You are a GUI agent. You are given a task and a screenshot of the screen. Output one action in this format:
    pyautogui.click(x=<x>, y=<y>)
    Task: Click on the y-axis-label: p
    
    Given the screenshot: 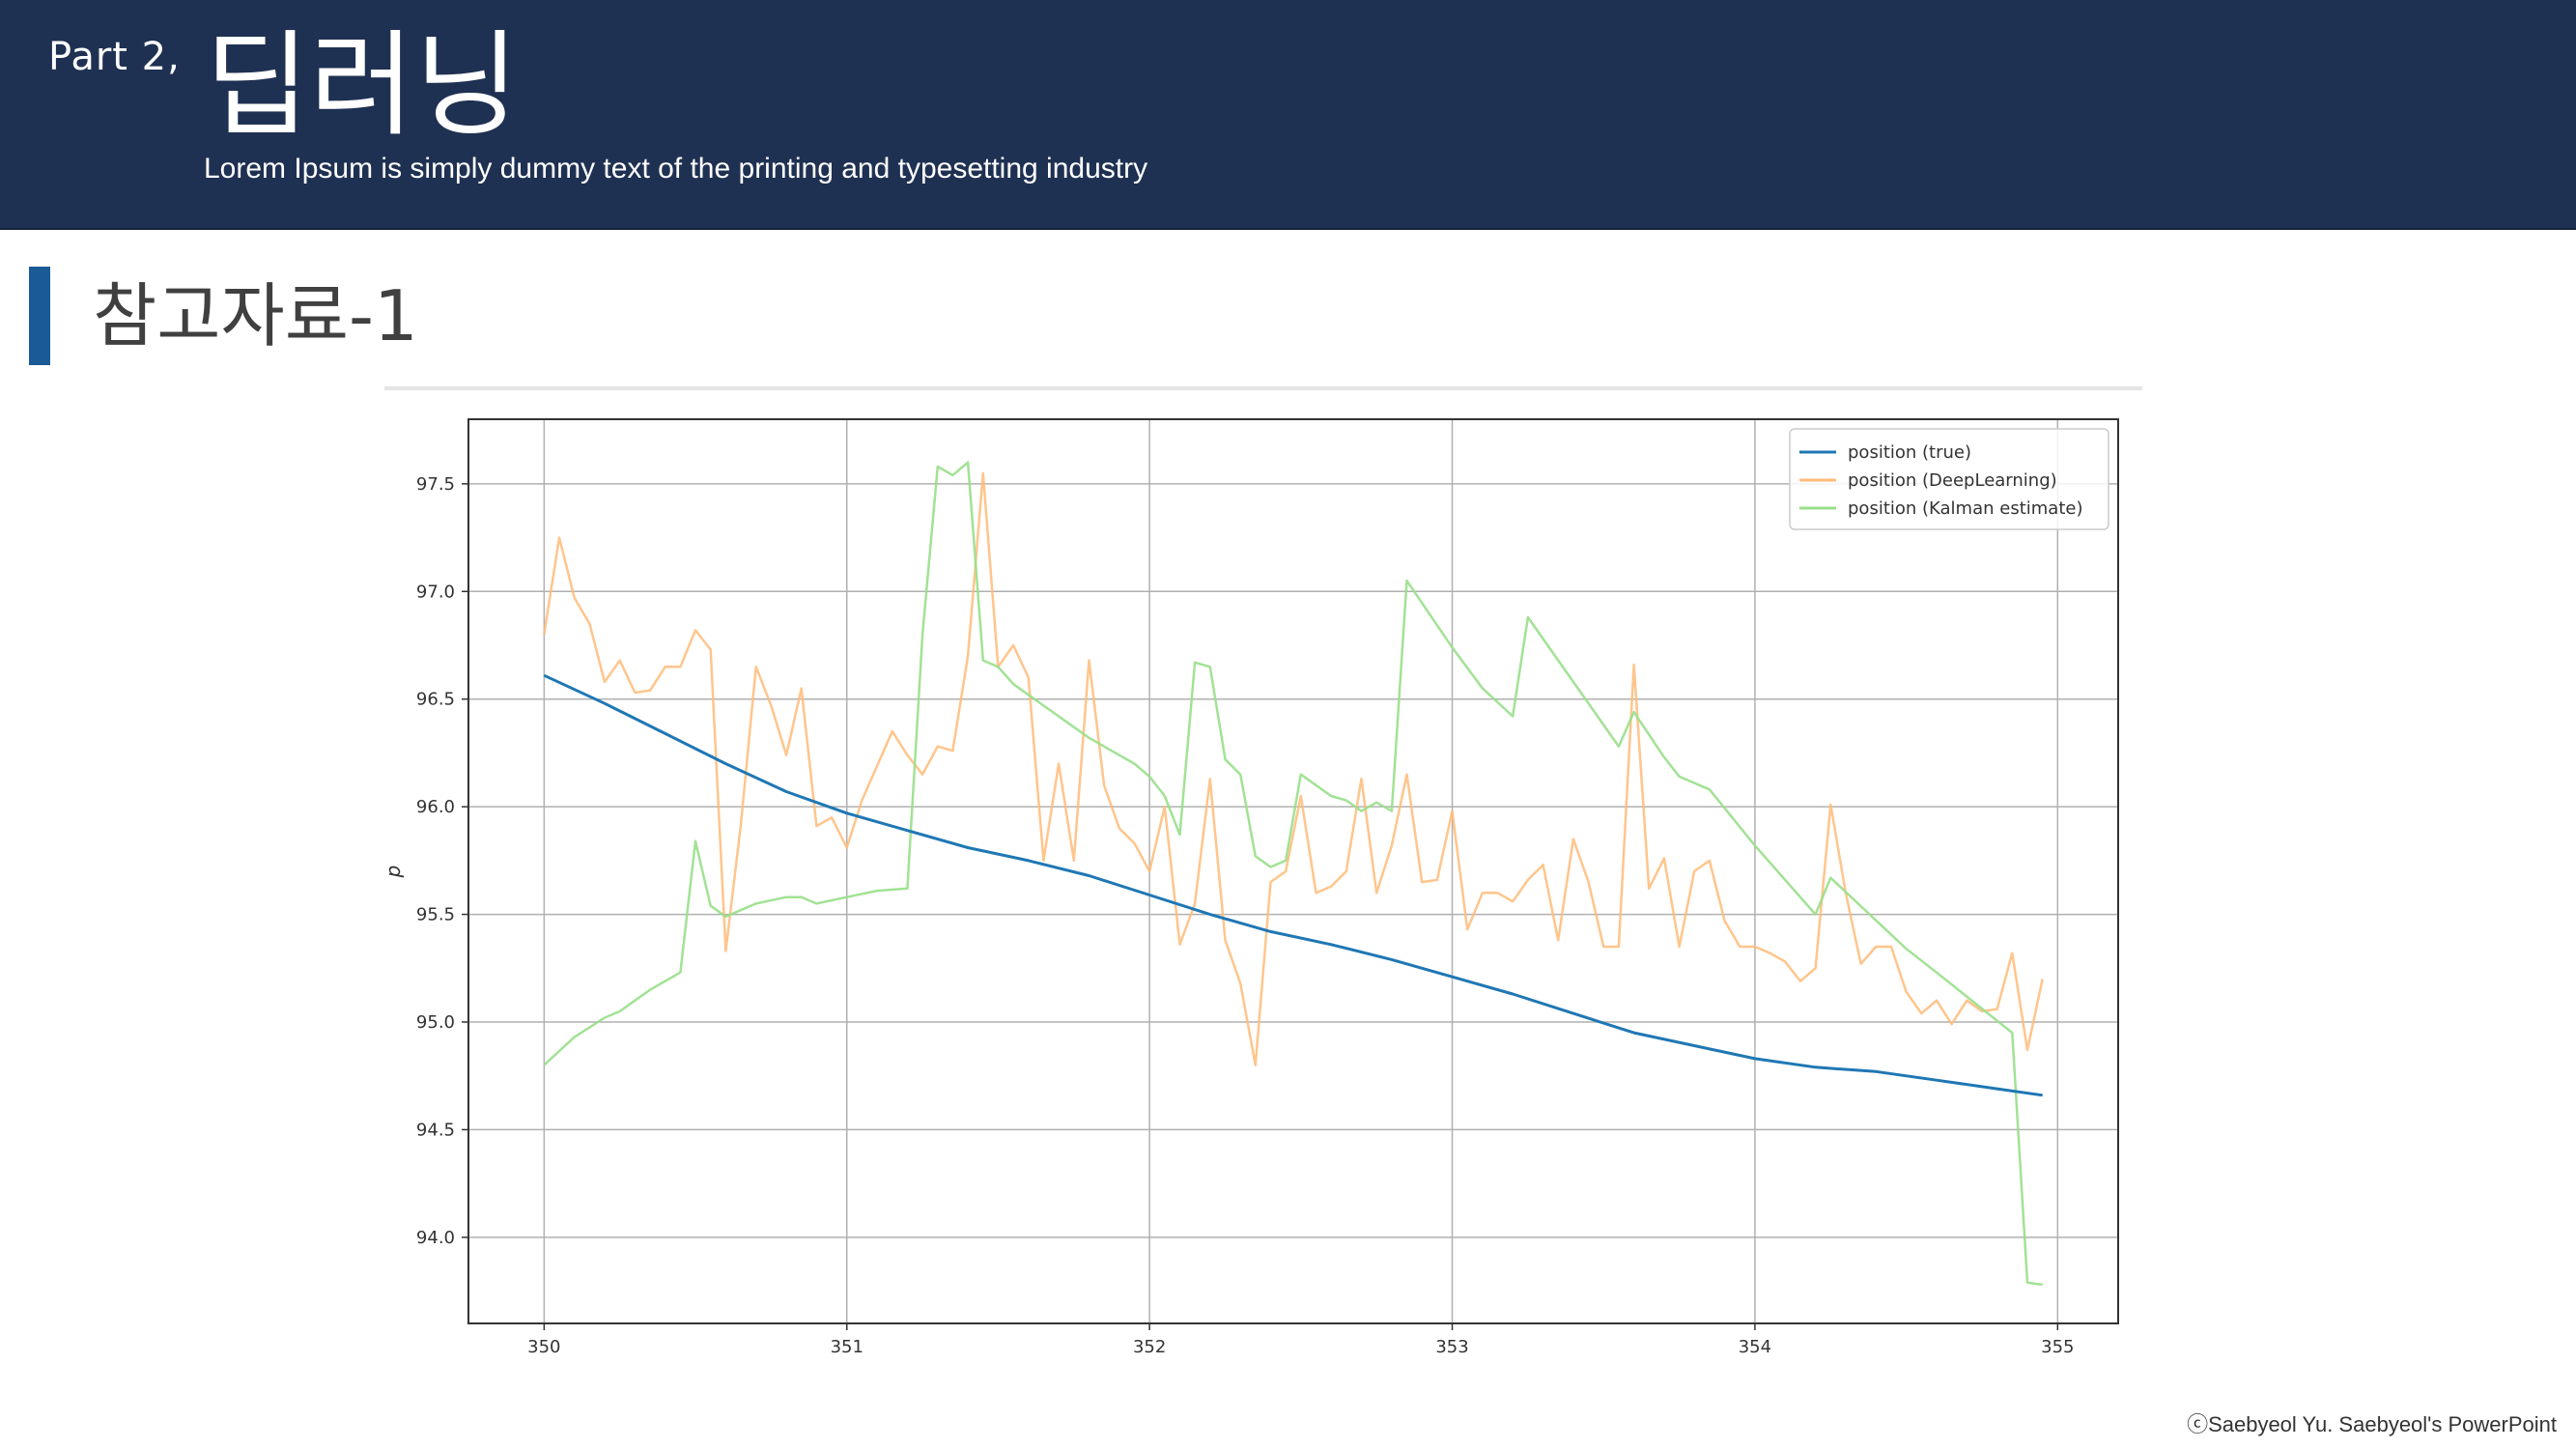 What is the action you would take?
    pyautogui.click(x=394, y=872)
    